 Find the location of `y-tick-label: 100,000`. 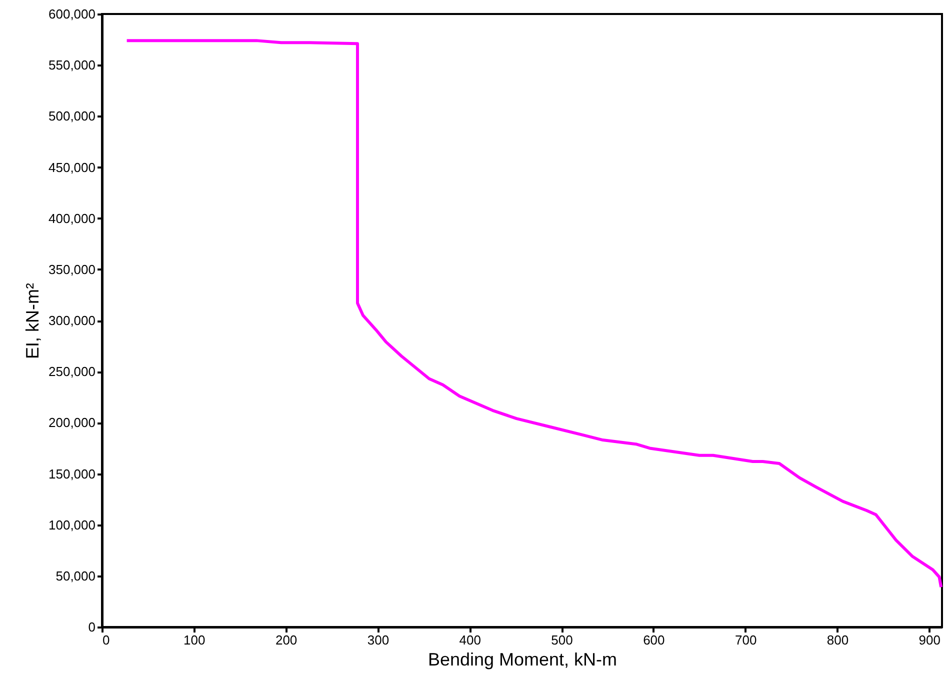

y-tick-label: 100,000 is located at coordinates (72, 524).